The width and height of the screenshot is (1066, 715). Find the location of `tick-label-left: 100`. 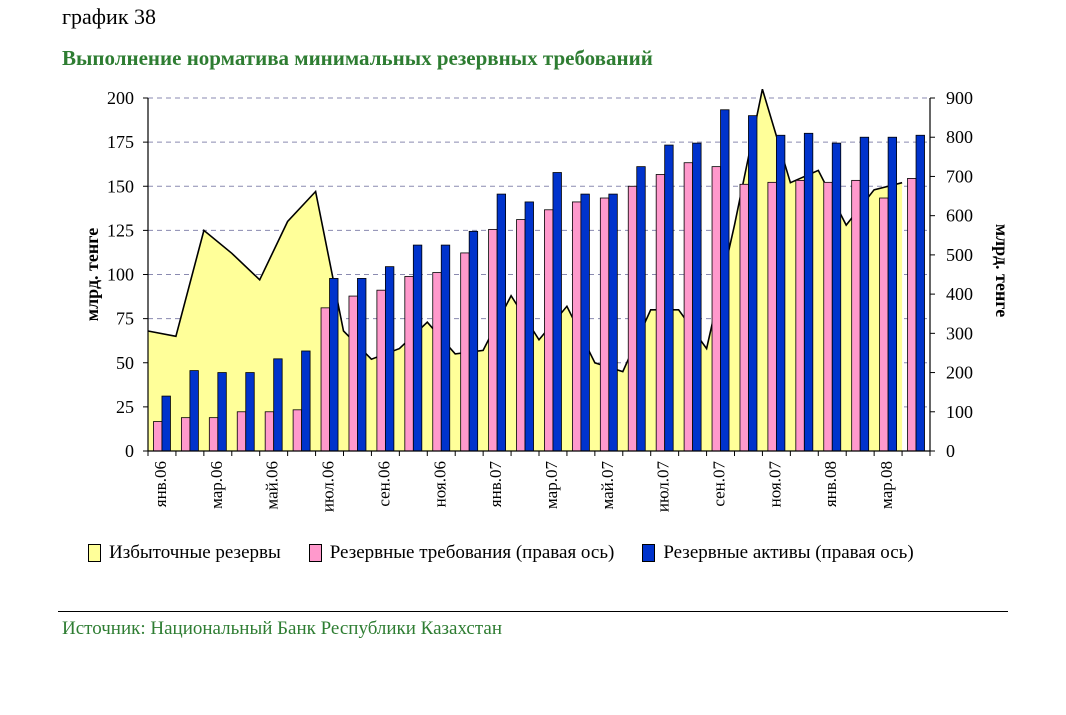

tick-label-left: 100 is located at coordinates (120, 275).